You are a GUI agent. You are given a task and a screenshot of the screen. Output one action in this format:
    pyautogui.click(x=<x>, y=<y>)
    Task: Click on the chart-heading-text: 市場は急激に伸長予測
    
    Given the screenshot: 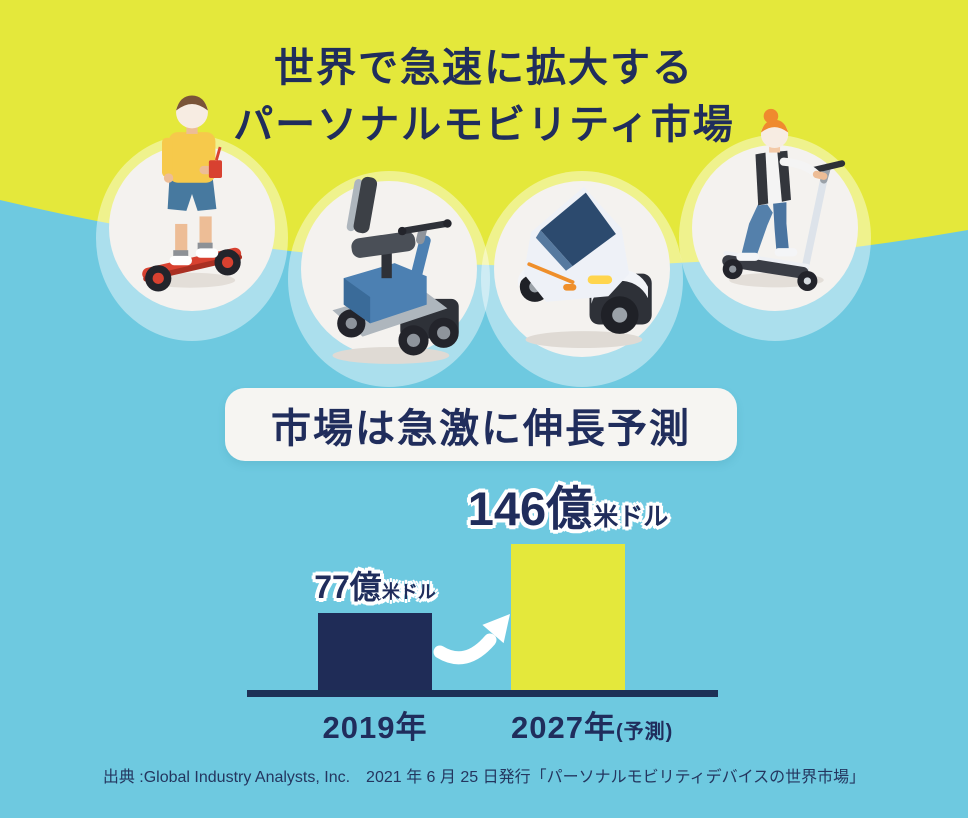 What is the action you would take?
    pyautogui.click(x=481, y=428)
    